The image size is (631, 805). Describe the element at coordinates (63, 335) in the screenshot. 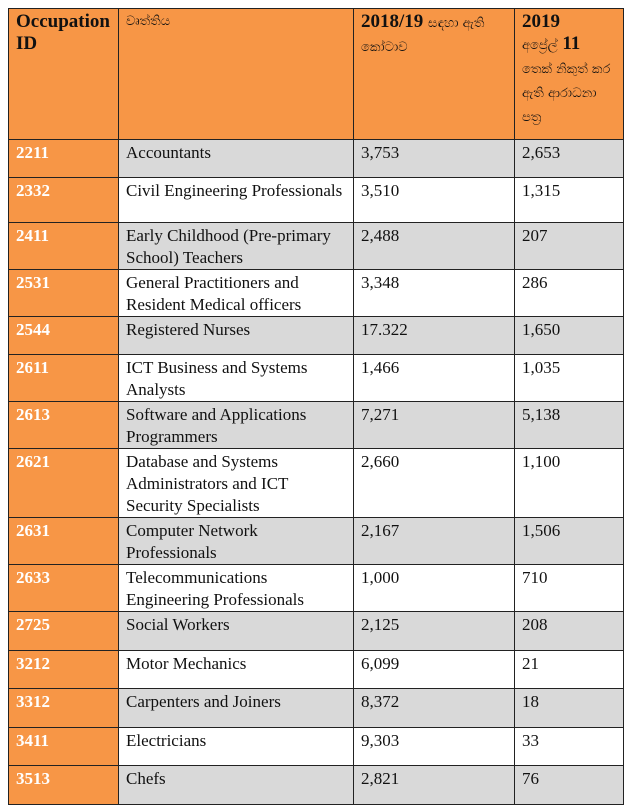

I see `cell-occupation-id: 2544` at that location.